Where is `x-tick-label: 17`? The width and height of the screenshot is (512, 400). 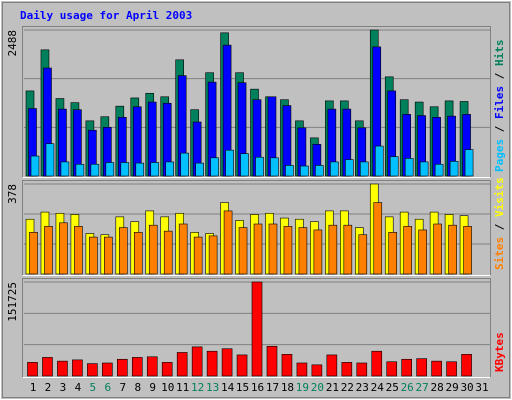 x-tick-label: 17 is located at coordinates (272, 387).